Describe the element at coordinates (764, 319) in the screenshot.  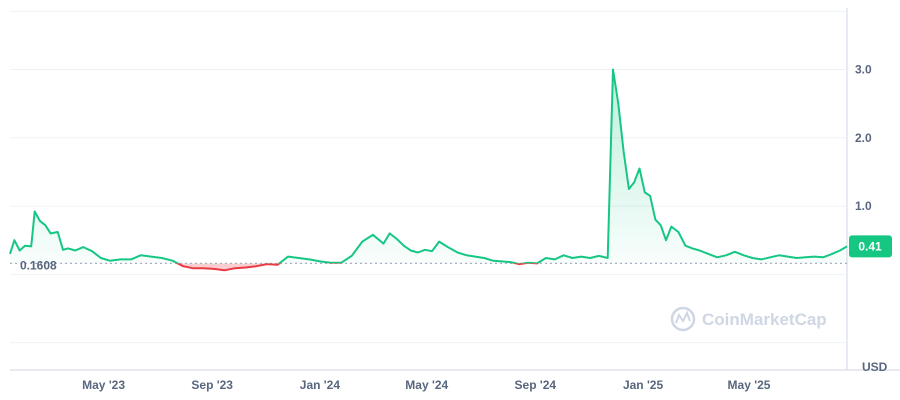
I see `watermark-text: CoinMarketCap` at that location.